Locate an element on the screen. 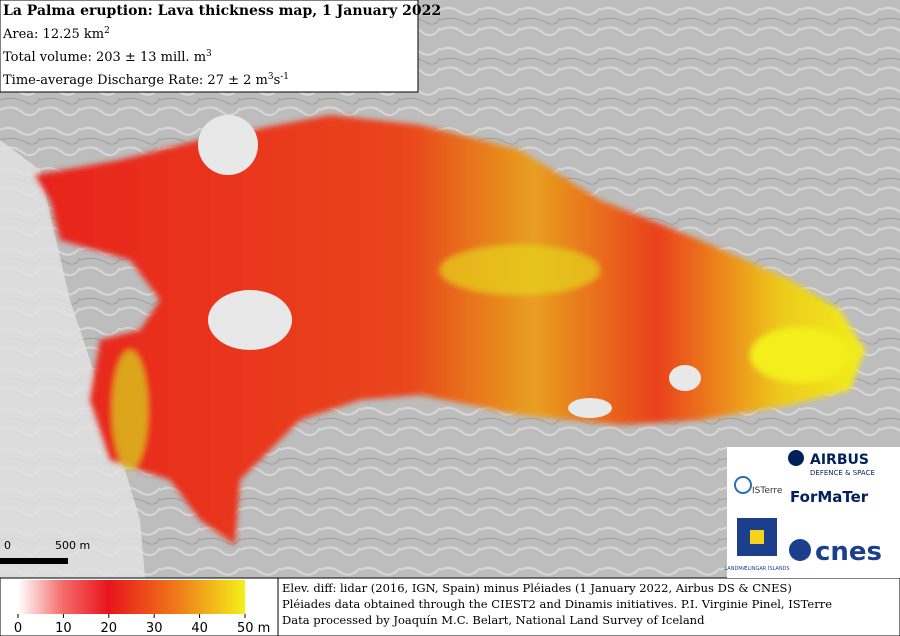 Image resolution: width=900 pixels, height=636 pixels. isterre-icon is located at coordinates (743, 485).